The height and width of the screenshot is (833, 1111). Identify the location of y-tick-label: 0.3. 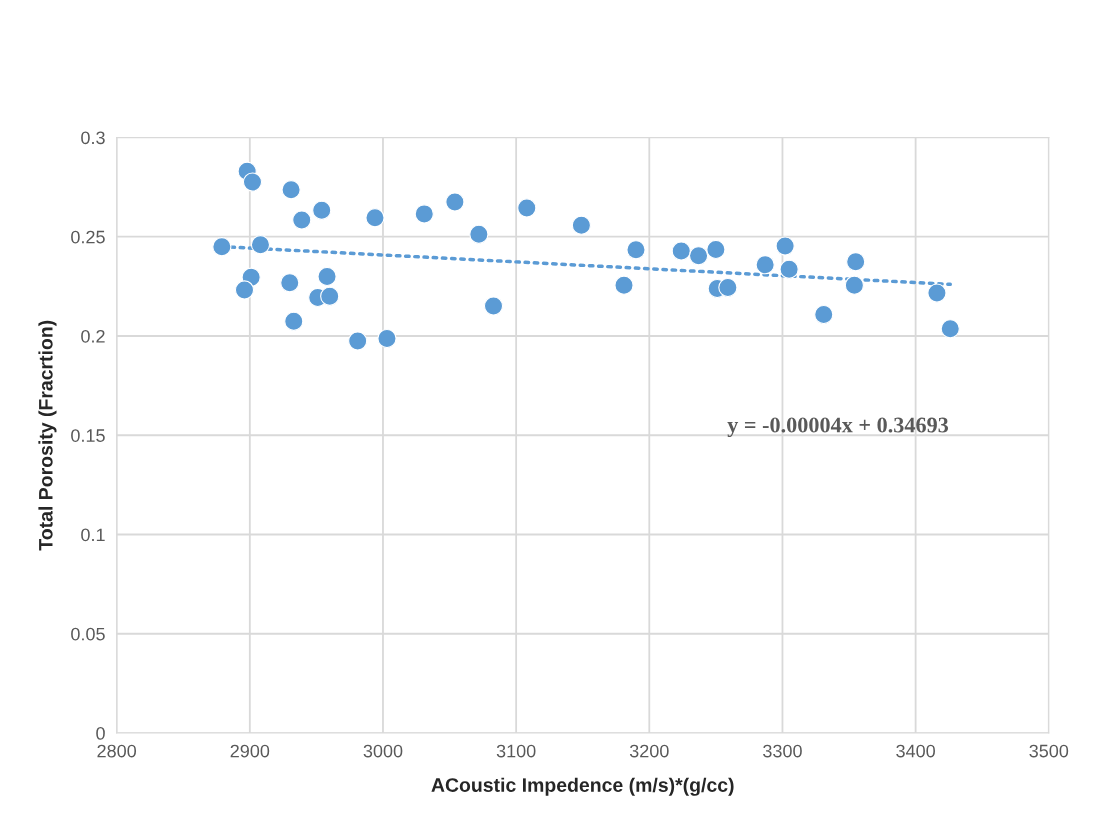
(93, 138).